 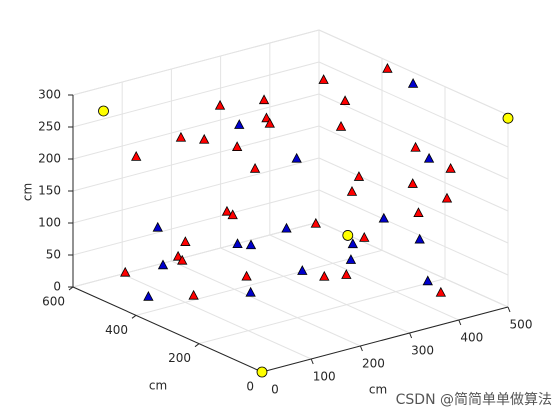 I want to click on x-tick-label: 200, so click(x=373, y=364).